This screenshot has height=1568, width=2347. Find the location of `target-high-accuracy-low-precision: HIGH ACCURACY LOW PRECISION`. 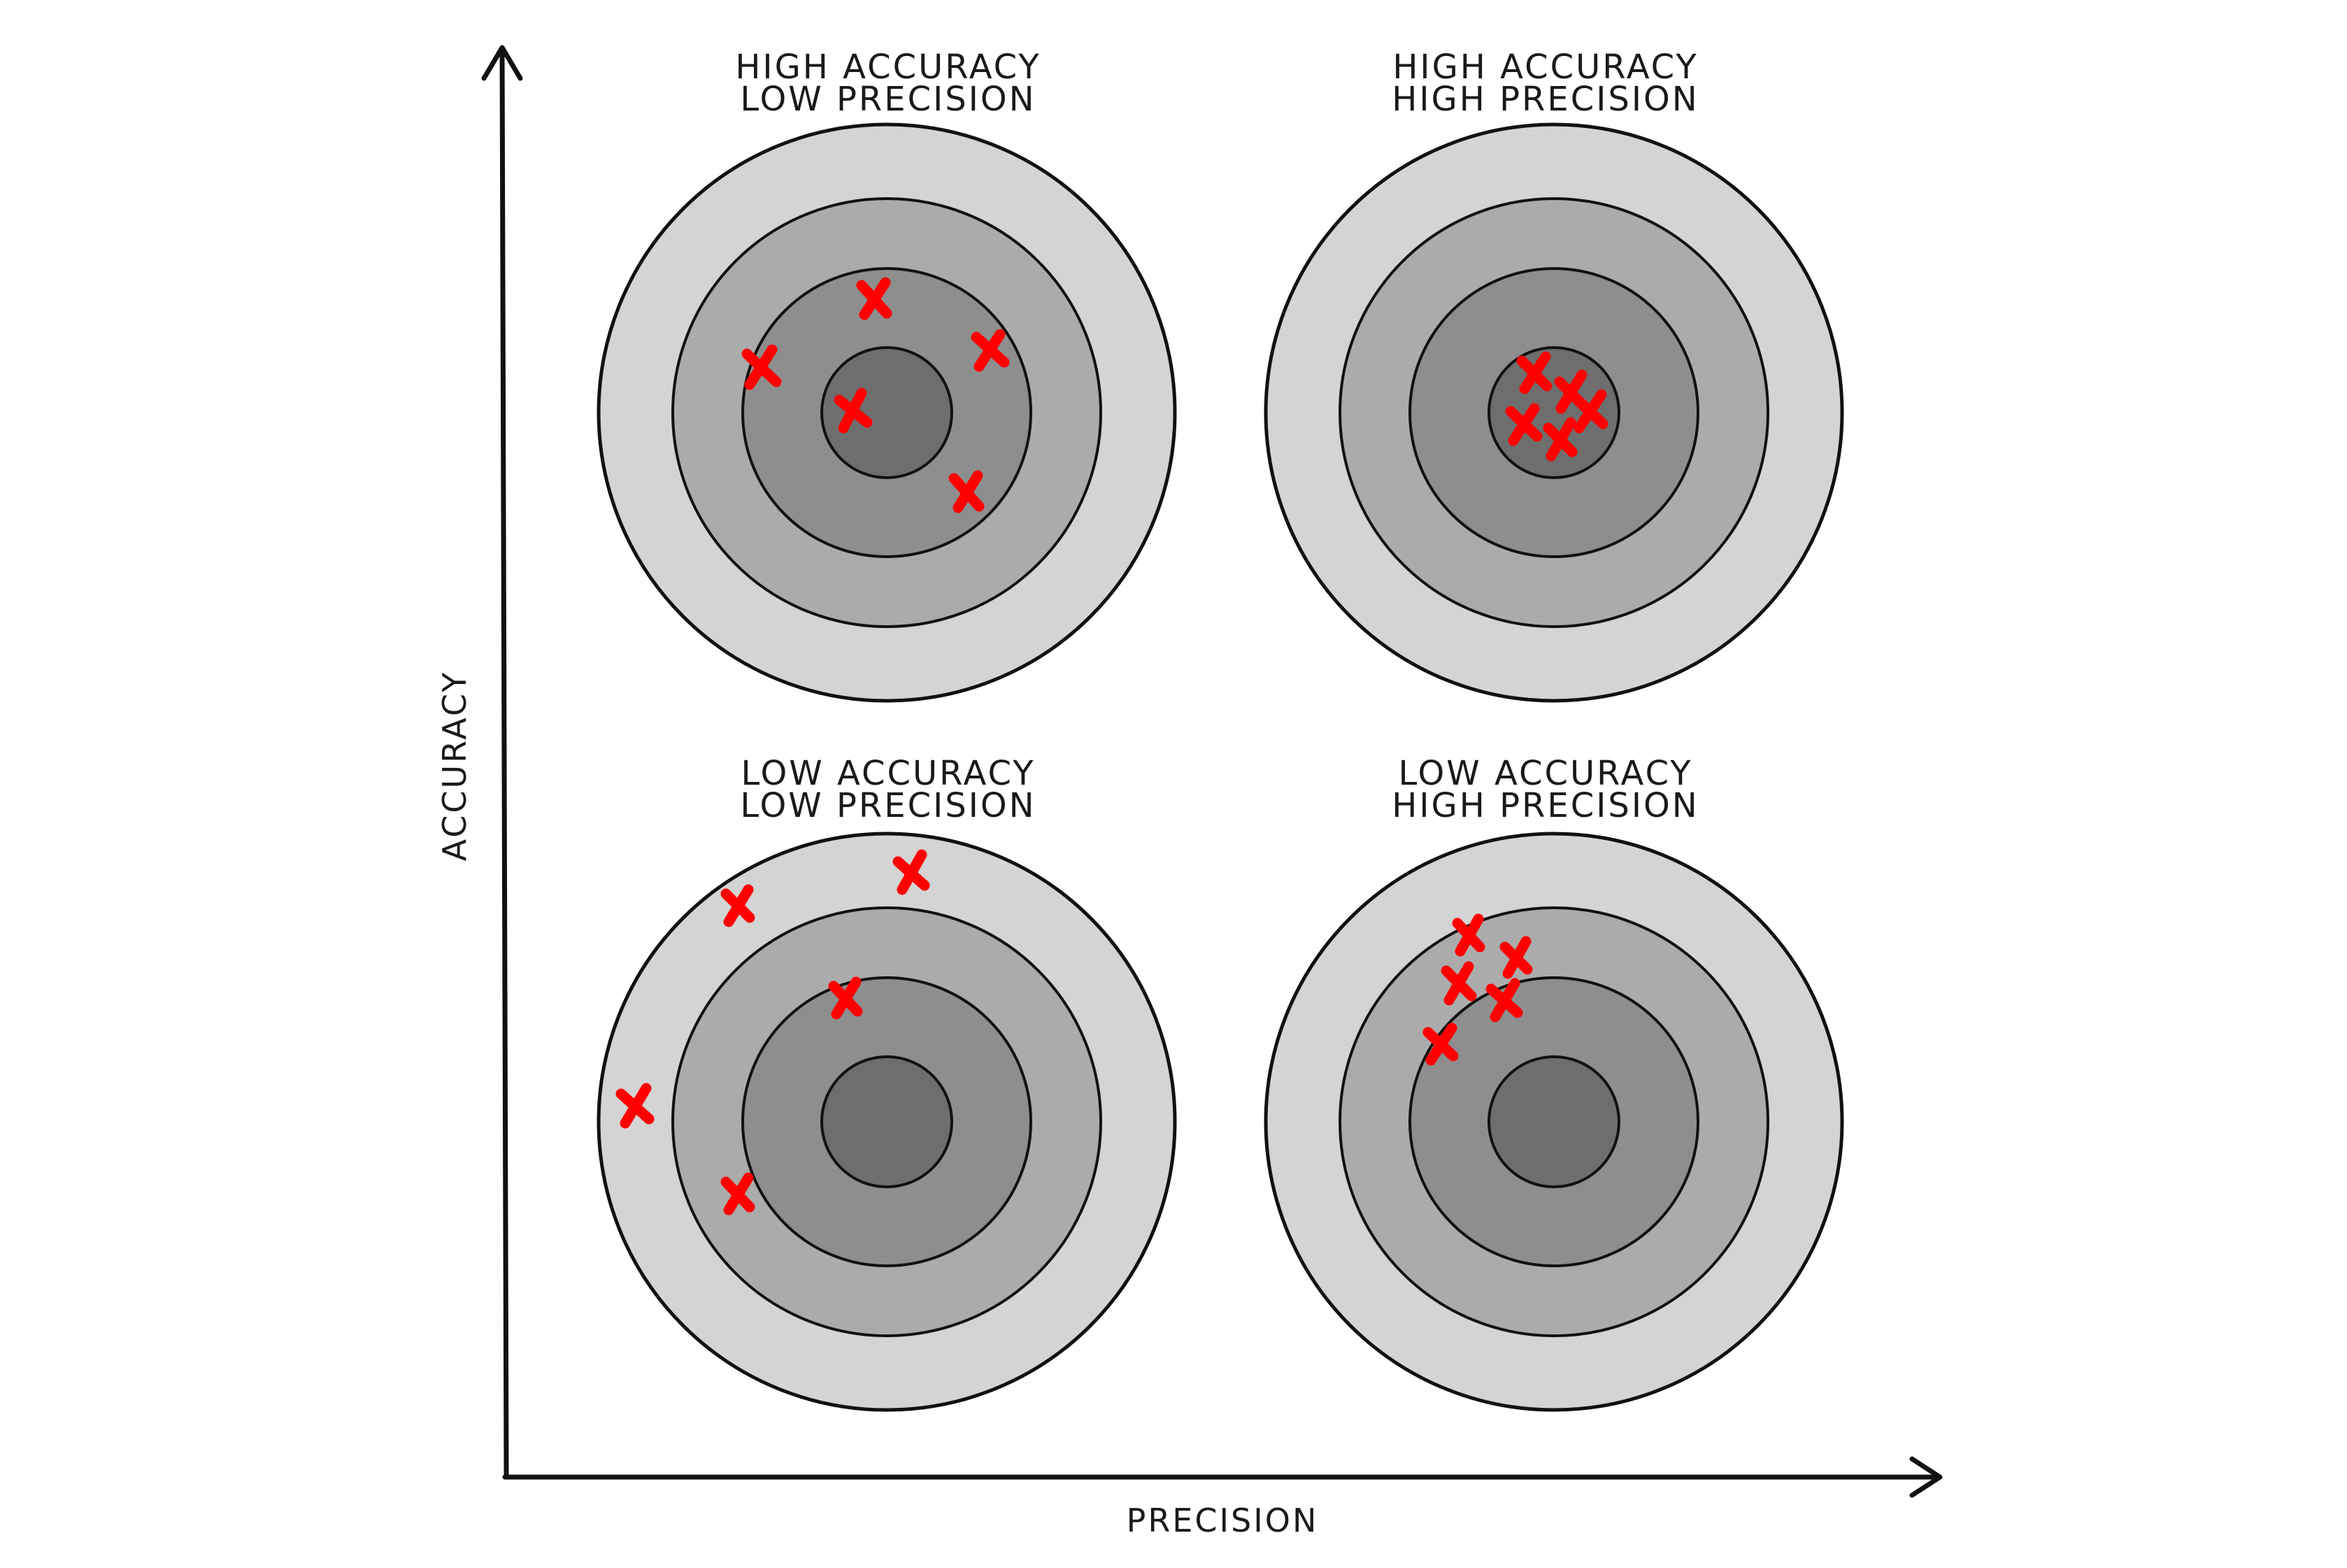

target-high-accuracy-low-precision: HIGH ACCURACY LOW PRECISION is located at coordinates (887, 375).